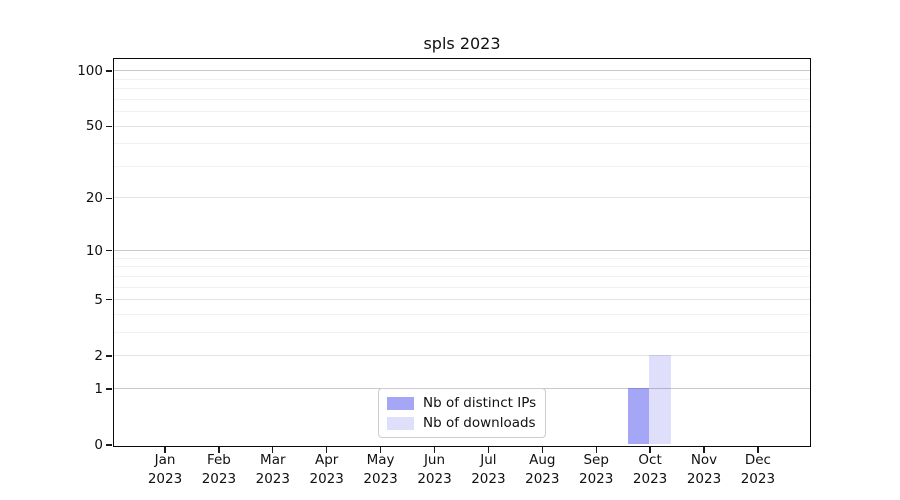 This screenshot has height=500, width=900. I want to click on x-tick-label: May 2023, so click(380, 469).